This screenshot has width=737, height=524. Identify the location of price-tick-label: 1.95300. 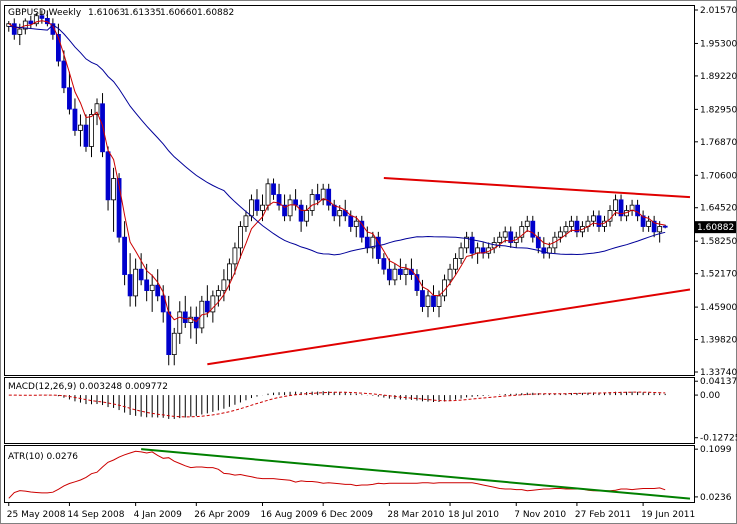
(718, 44).